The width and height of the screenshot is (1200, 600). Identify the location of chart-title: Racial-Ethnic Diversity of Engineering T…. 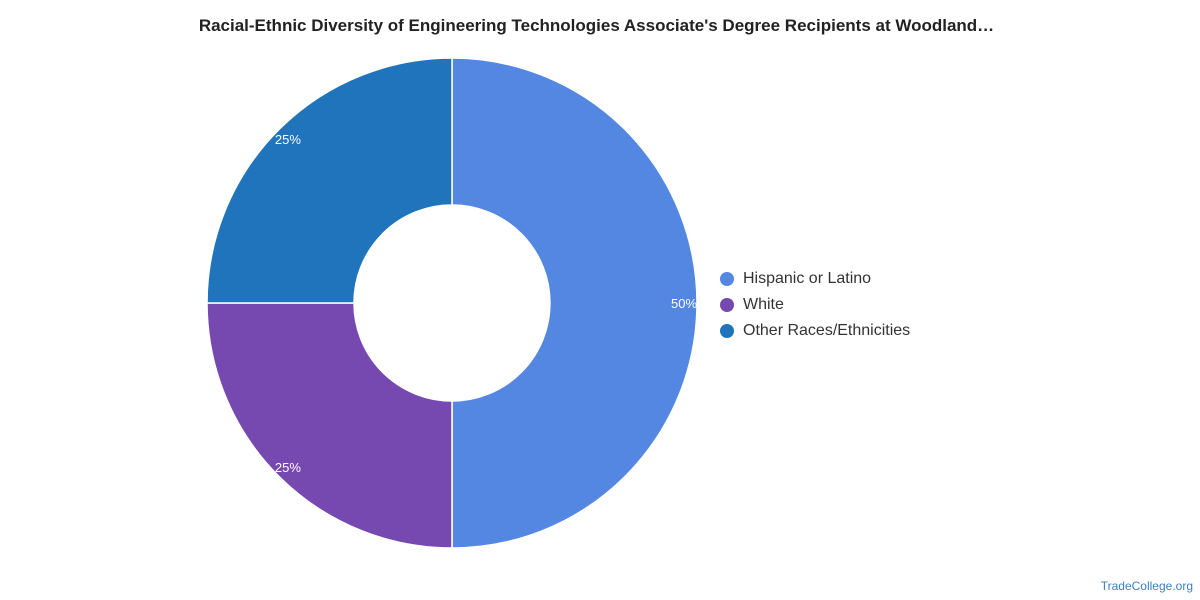
(596, 25).